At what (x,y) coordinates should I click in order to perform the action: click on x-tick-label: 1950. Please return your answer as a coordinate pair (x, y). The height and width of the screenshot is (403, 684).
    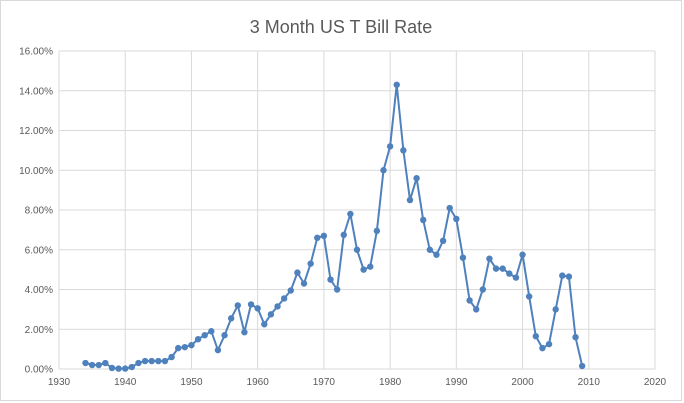
    Looking at the image, I should click on (191, 382).